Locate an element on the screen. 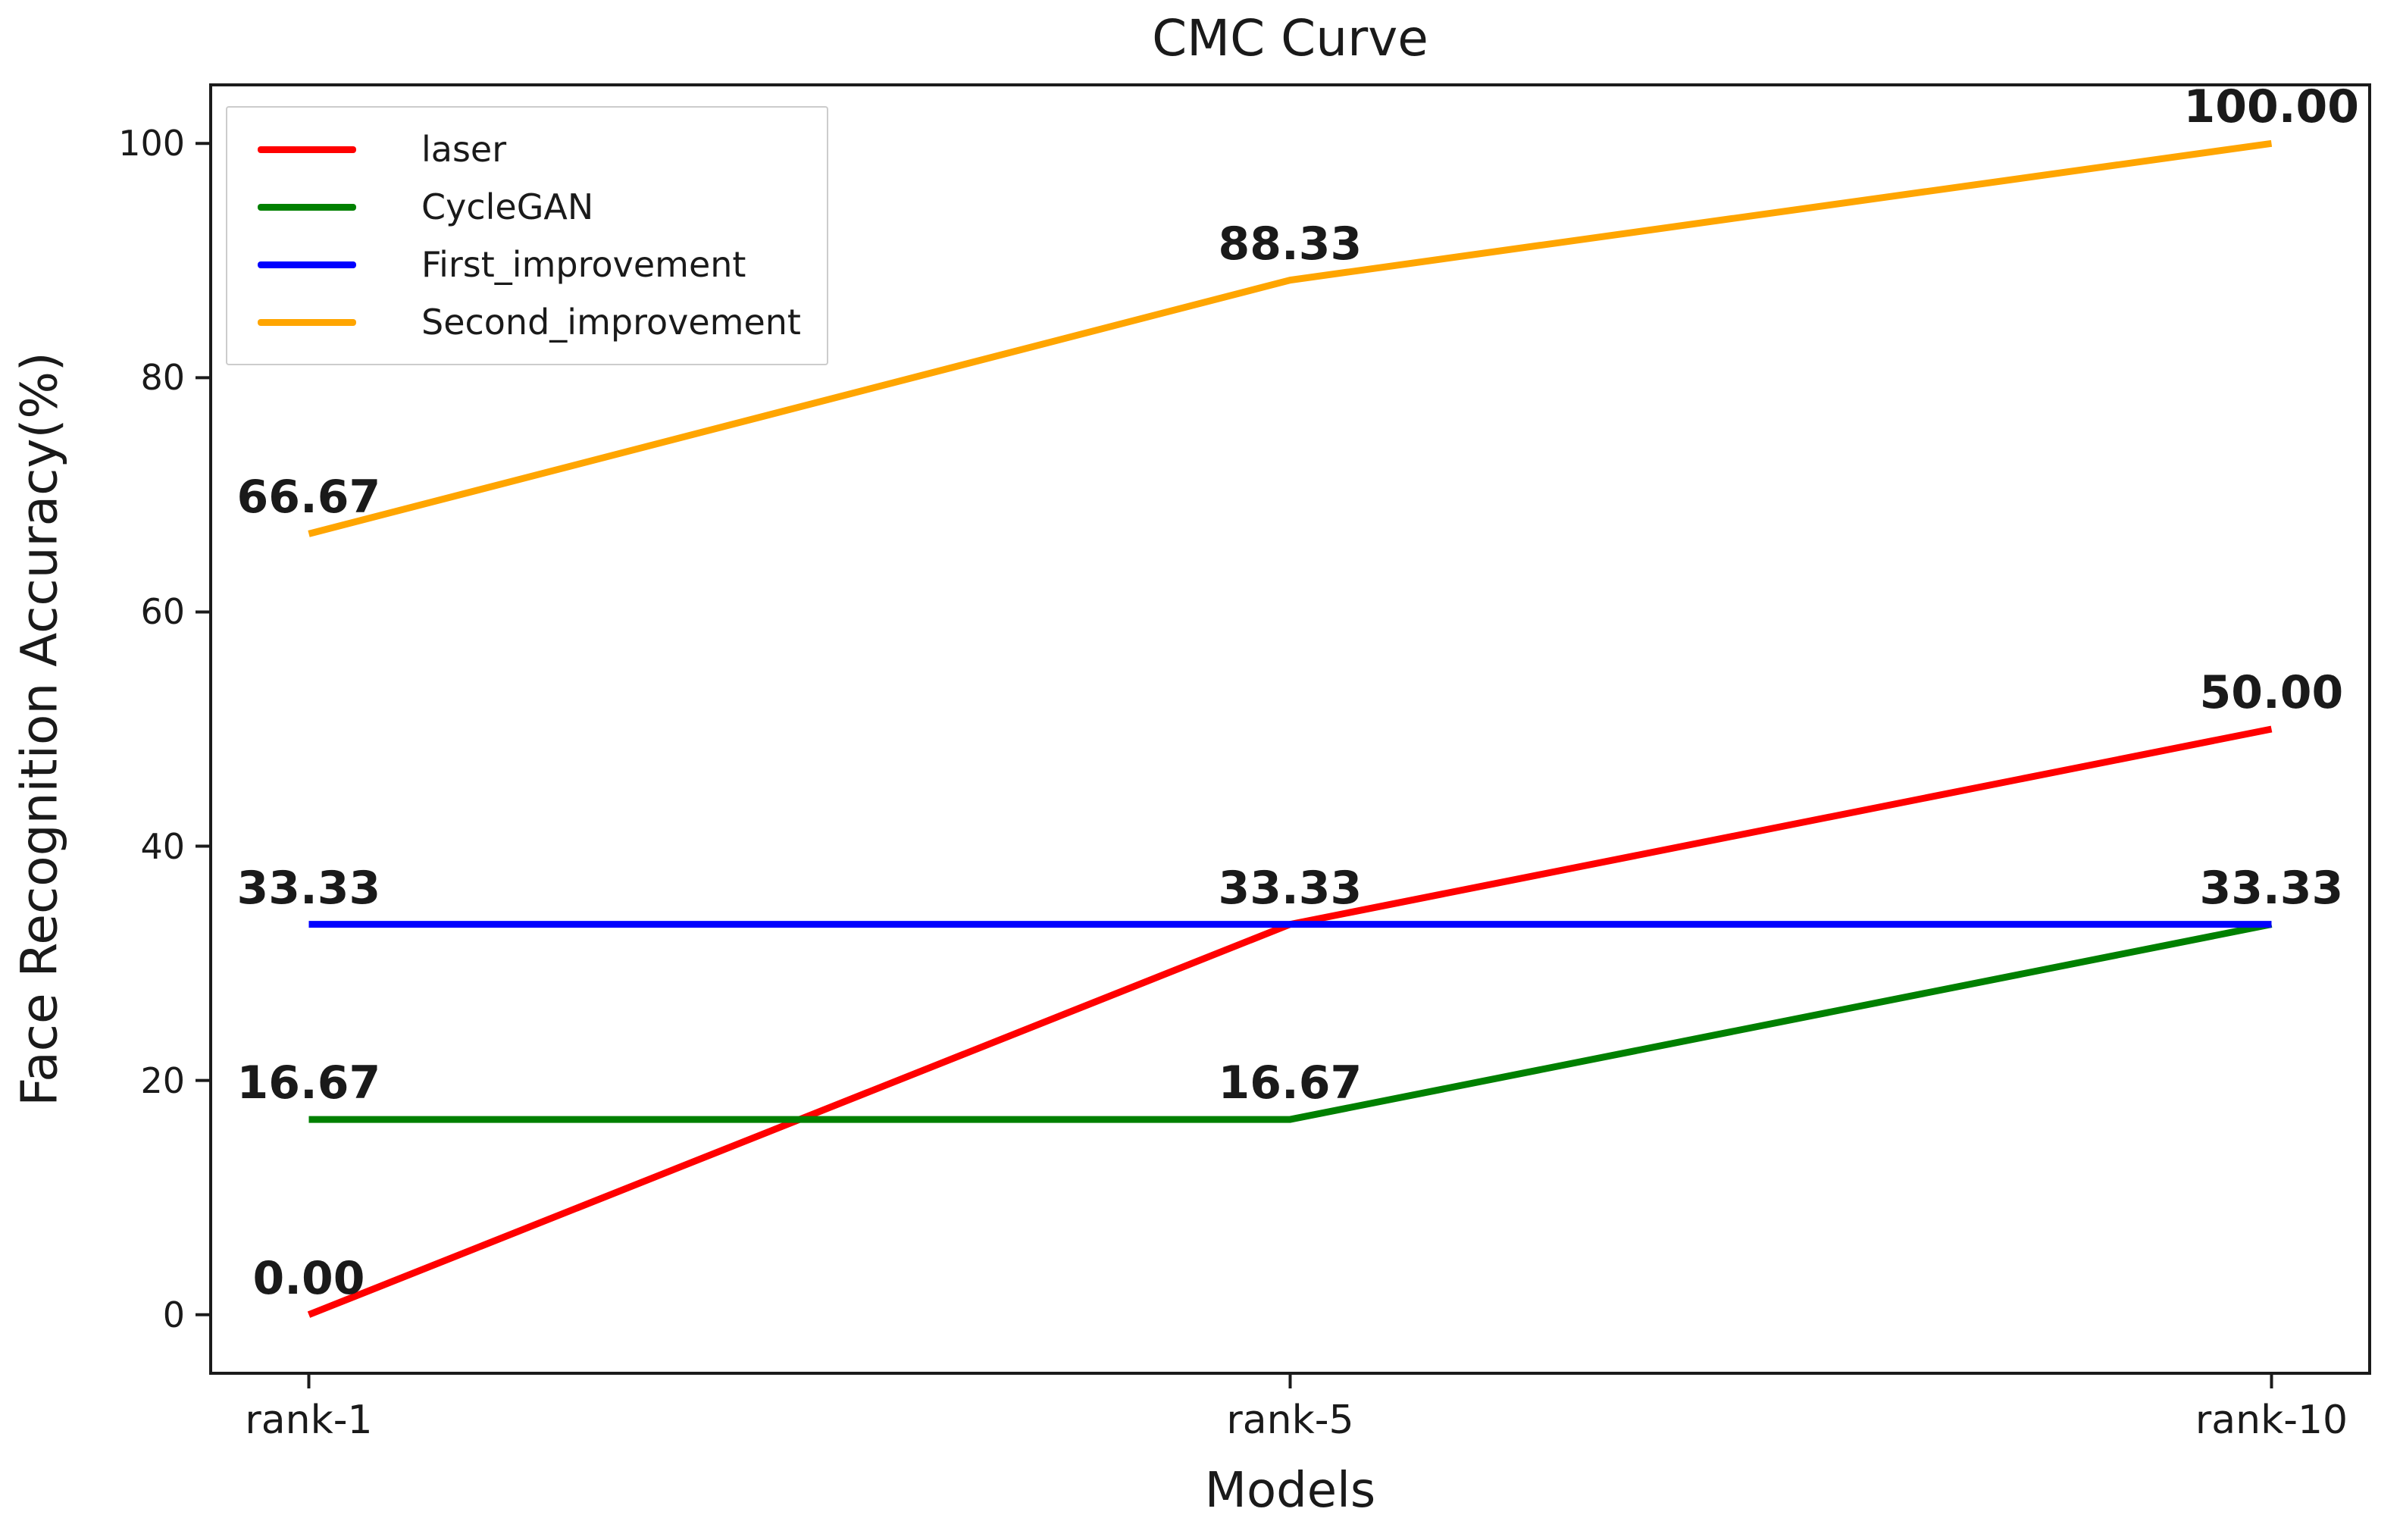 The height and width of the screenshot is (1540, 2403). legend-item-CycleGAN: CycleGAN is located at coordinates (529, 207).